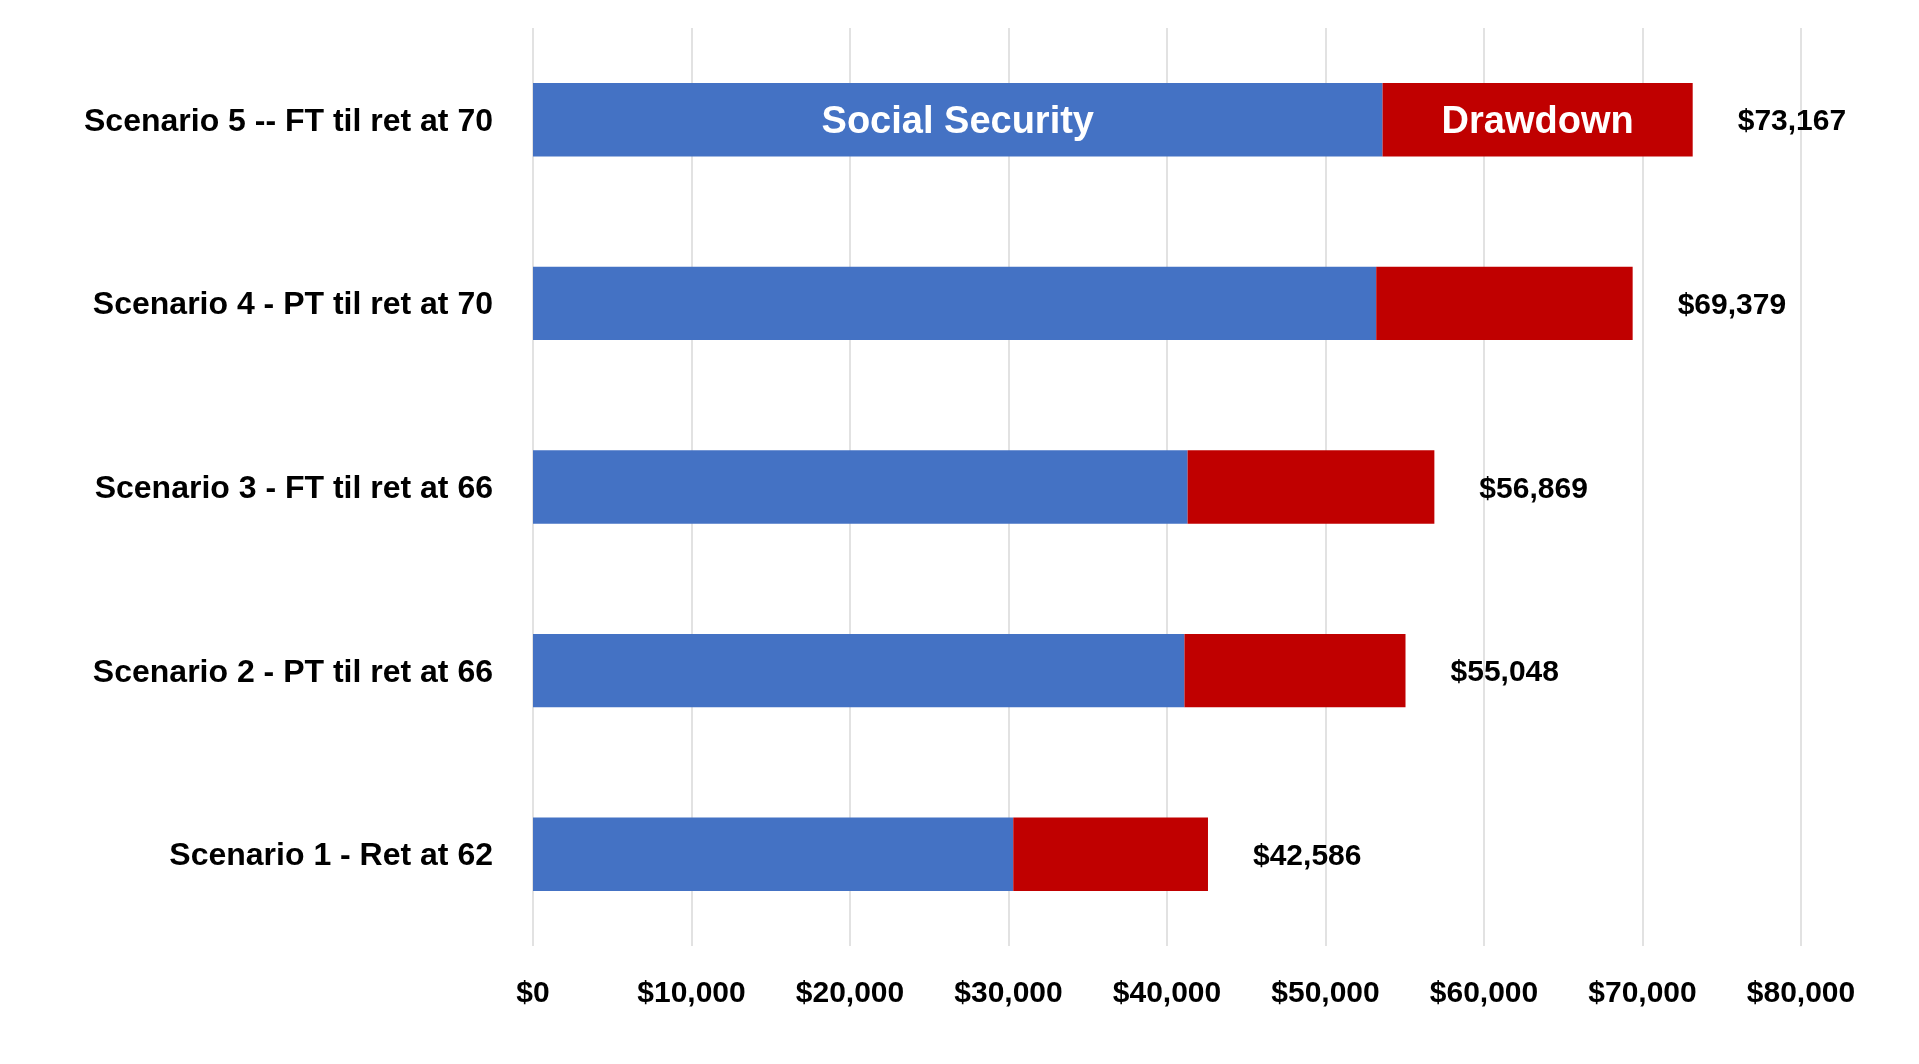  What do you see at coordinates (533, 991) in the screenshot?
I see `x-tick-label: $0` at bounding box center [533, 991].